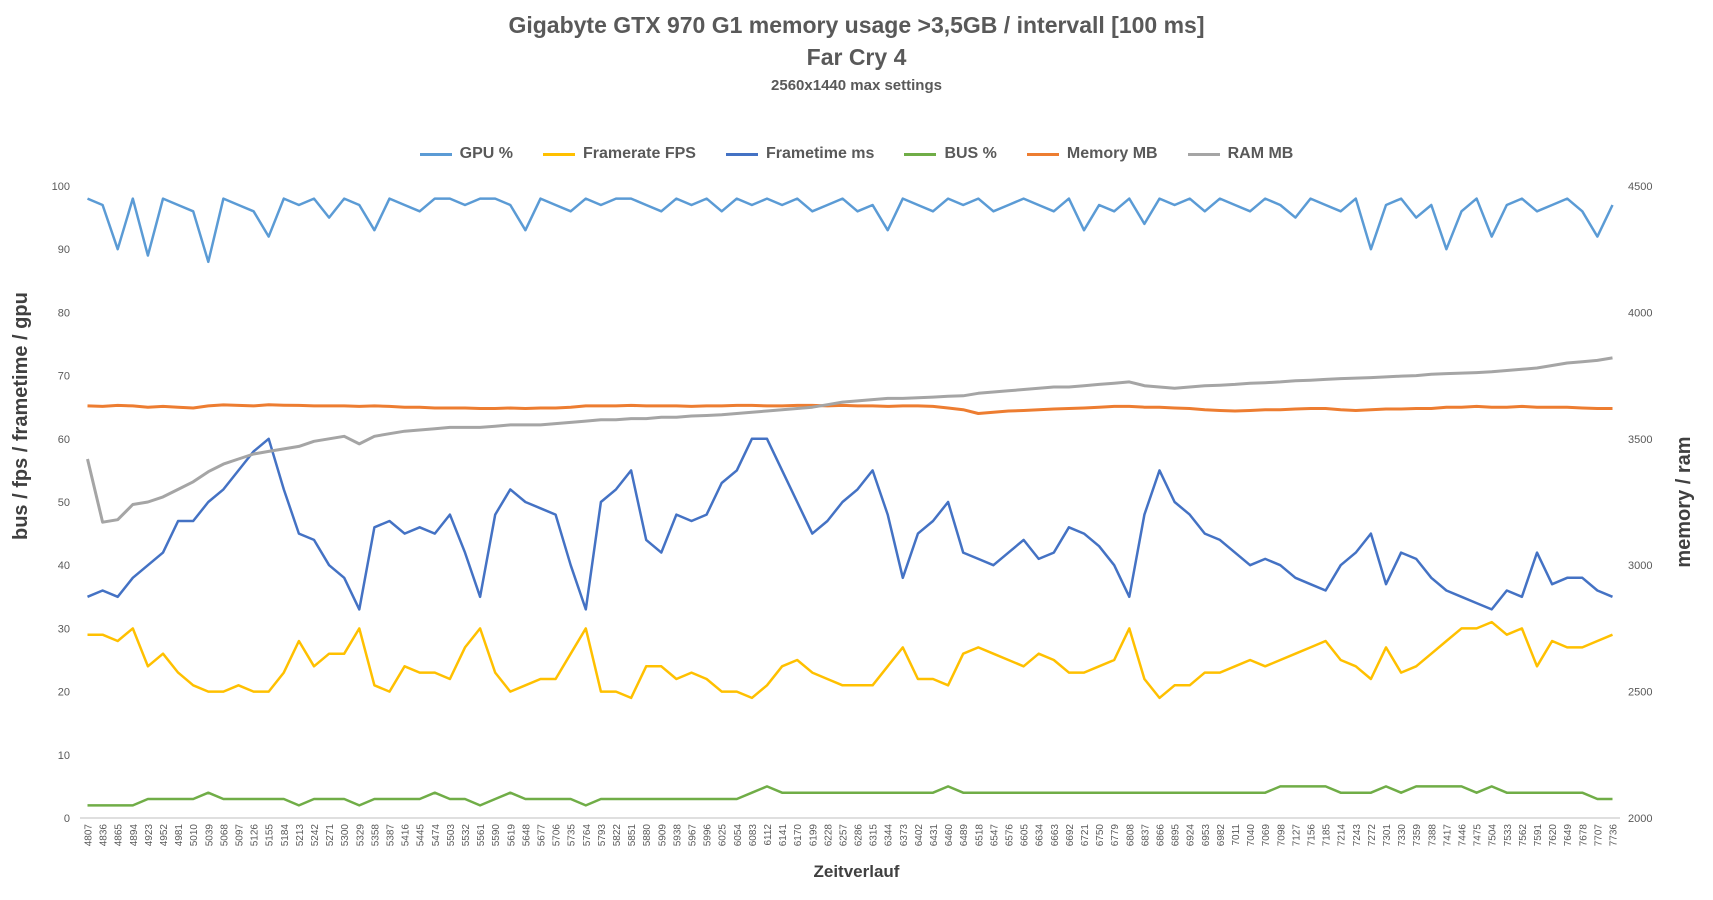  What do you see at coordinates (1221, 835) in the screenshot?
I see `x-tick-label: 6982` at bounding box center [1221, 835].